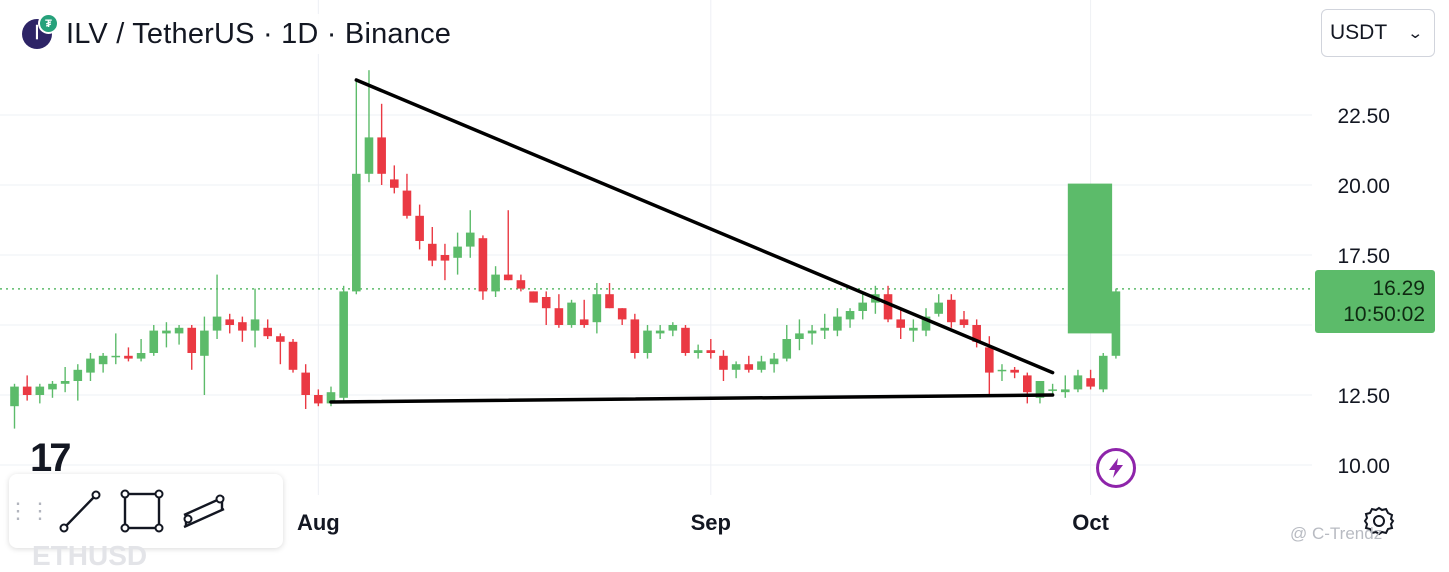 The image size is (1449, 572). What do you see at coordinates (1384, 314) in the screenshot?
I see `bar-countdown: 10:50:02` at bounding box center [1384, 314].